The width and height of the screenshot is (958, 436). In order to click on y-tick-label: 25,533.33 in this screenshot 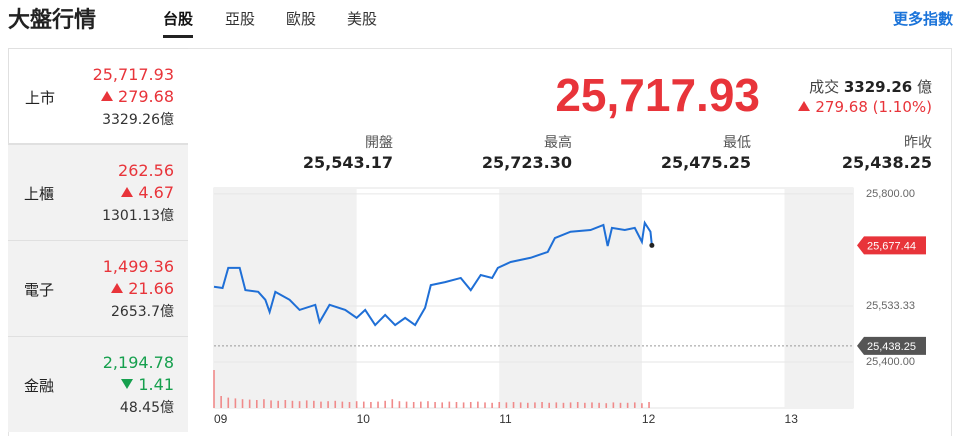, I will do `click(890, 306)`.